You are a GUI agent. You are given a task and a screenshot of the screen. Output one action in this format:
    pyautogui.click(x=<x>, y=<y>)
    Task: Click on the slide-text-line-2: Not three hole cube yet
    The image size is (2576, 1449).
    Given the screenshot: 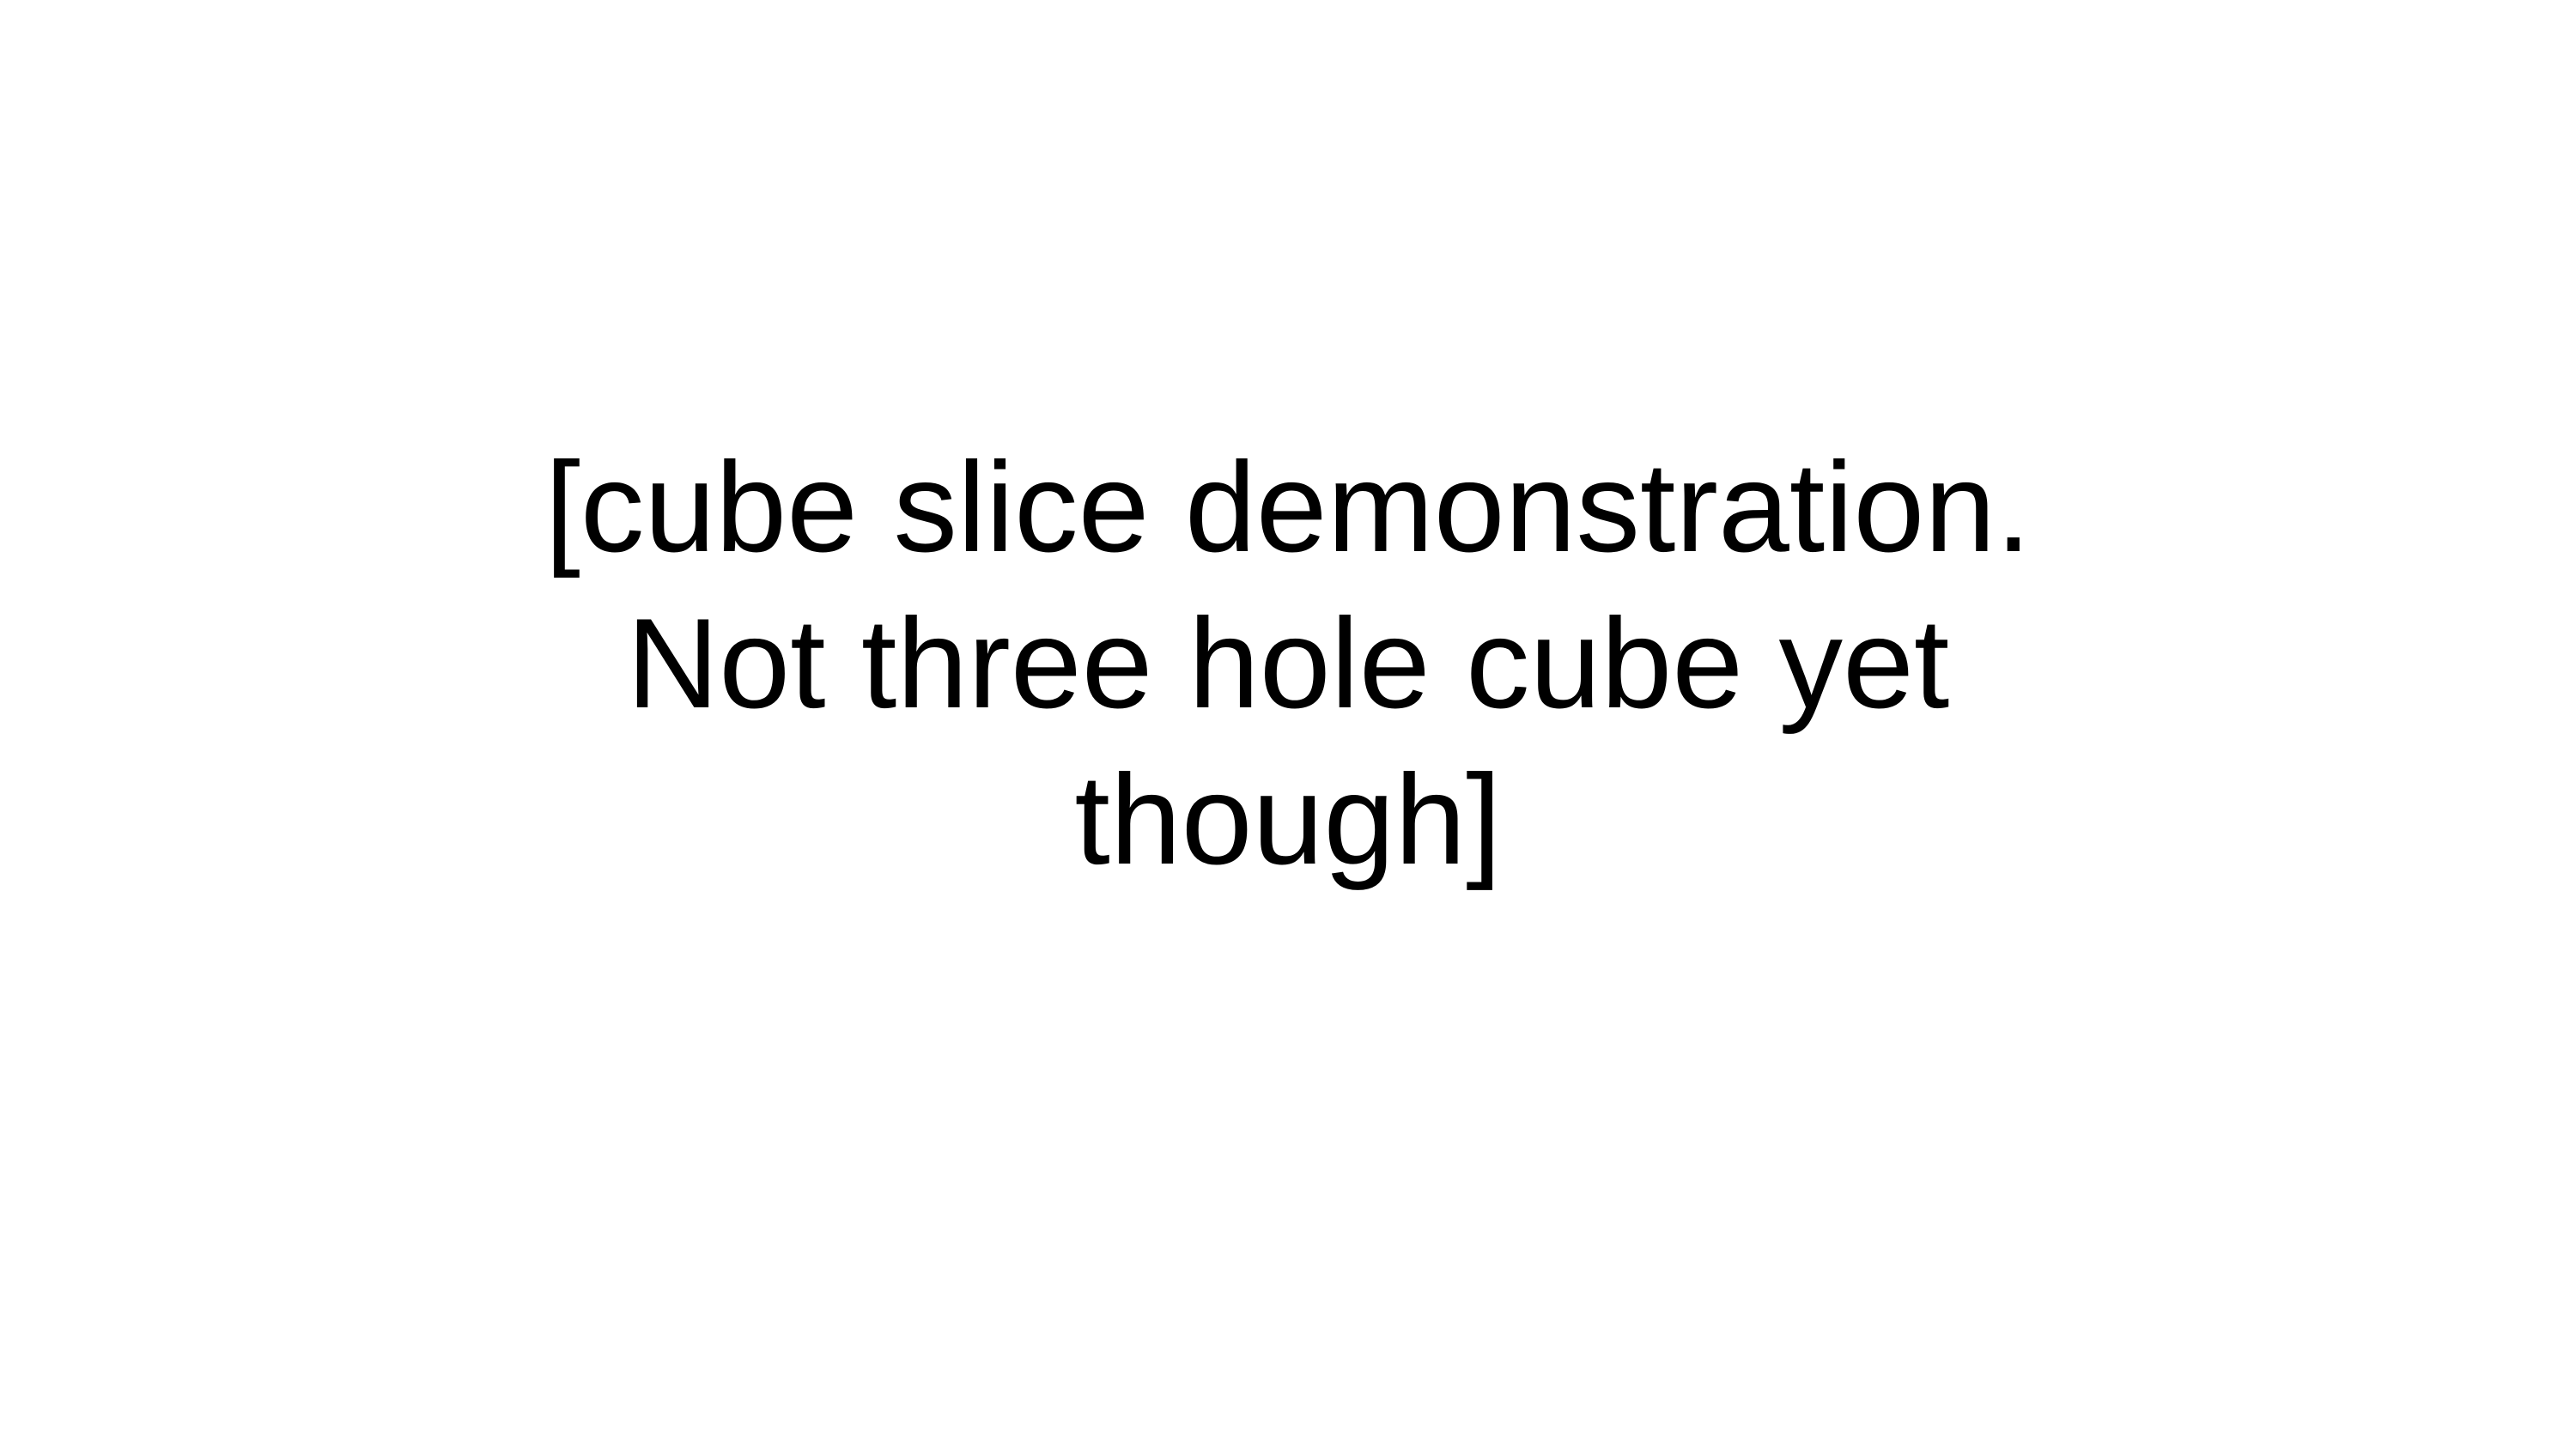 What is the action you would take?
    pyautogui.click(x=1288, y=663)
    